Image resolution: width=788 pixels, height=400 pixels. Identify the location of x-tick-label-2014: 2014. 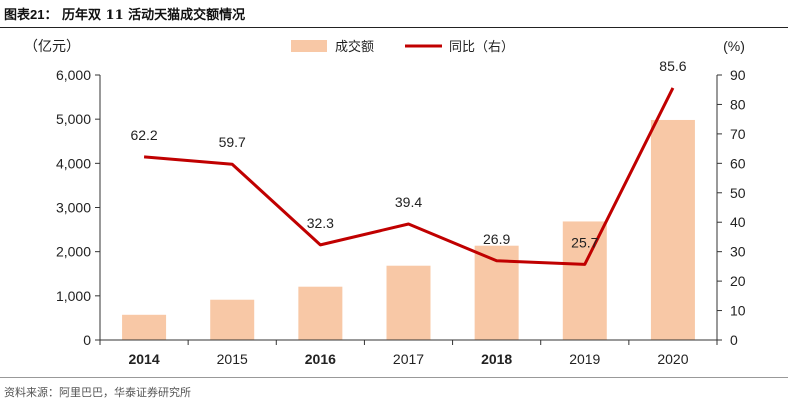
(143, 359).